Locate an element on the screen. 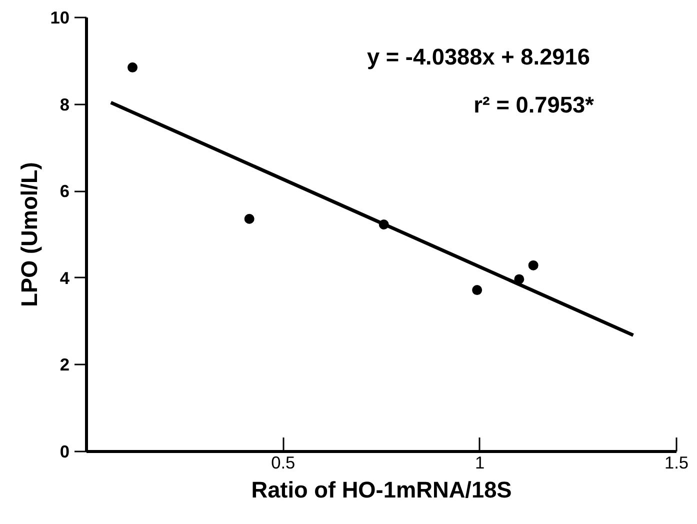 Image resolution: width=697 pixels, height=524 pixels. x-tick-label: 1.5 is located at coordinates (676, 462).